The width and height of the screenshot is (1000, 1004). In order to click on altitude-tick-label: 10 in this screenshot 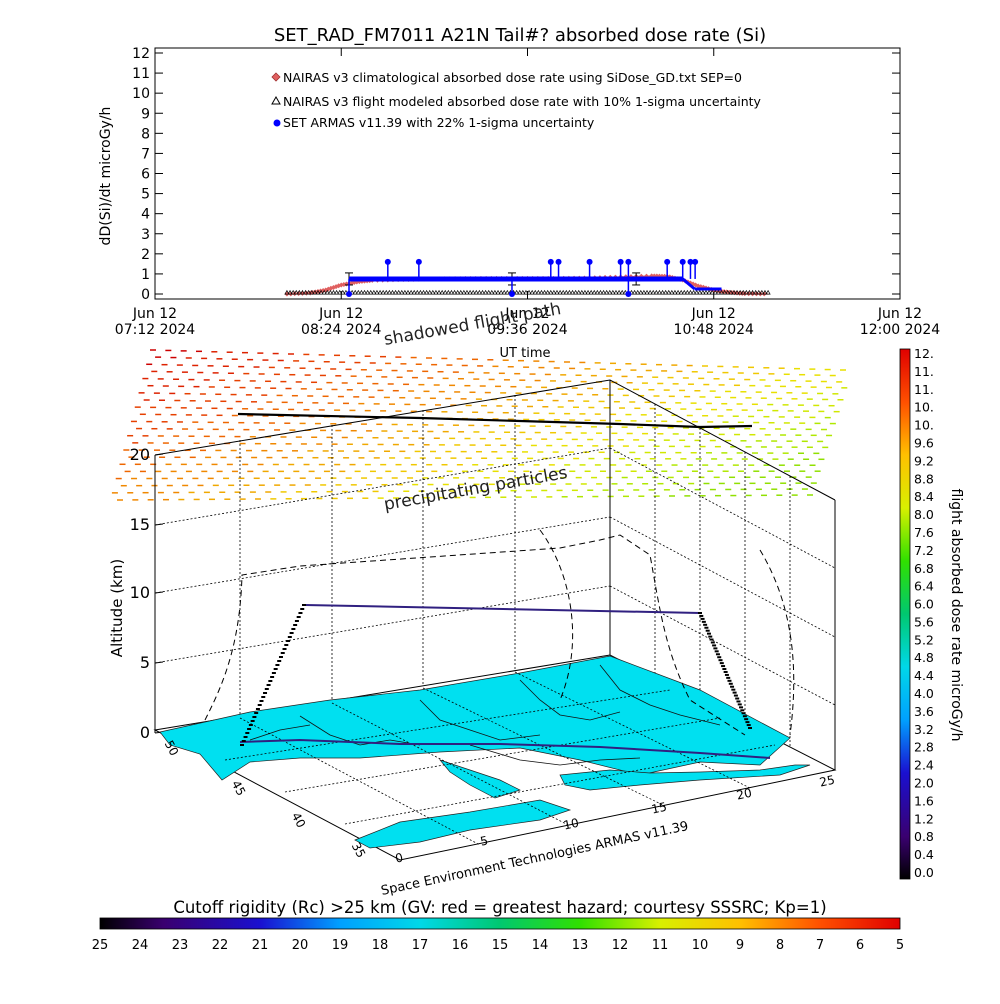, I will do `click(140, 592)`.